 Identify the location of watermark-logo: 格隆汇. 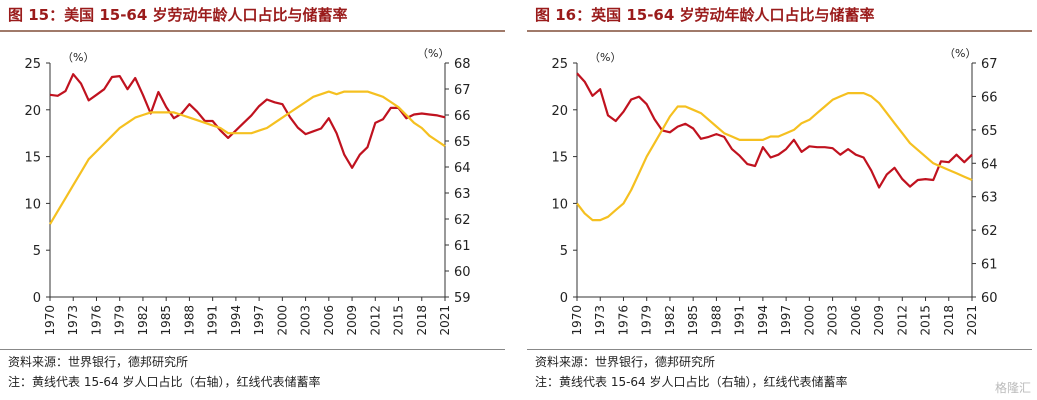
(1012, 388).